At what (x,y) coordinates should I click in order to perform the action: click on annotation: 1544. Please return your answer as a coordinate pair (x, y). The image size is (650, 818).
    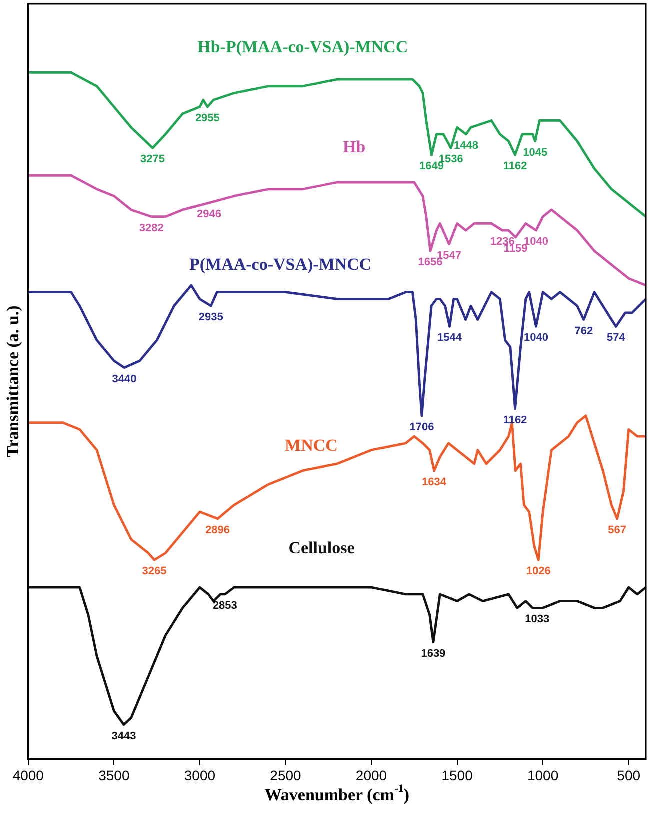
    Looking at the image, I should click on (450, 338).